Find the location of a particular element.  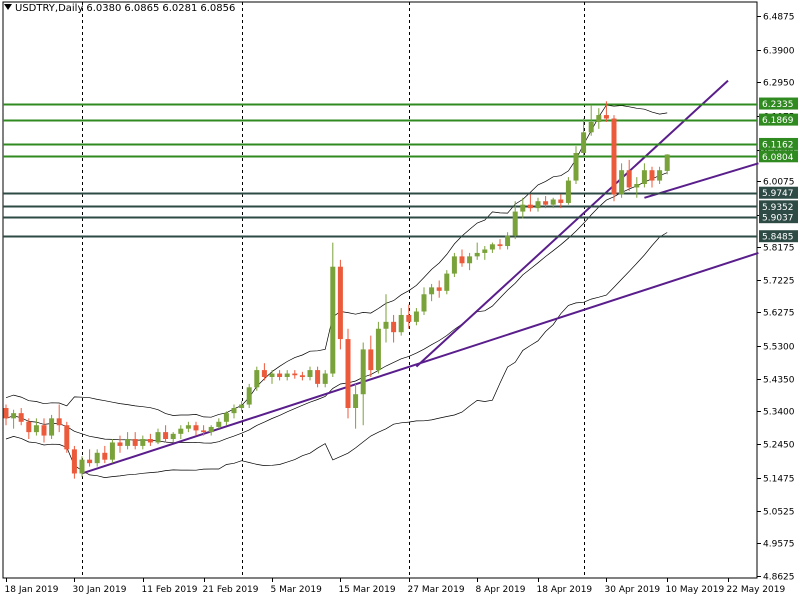

y-tick-label: 5.7225 is located at coordinates (779, 282).